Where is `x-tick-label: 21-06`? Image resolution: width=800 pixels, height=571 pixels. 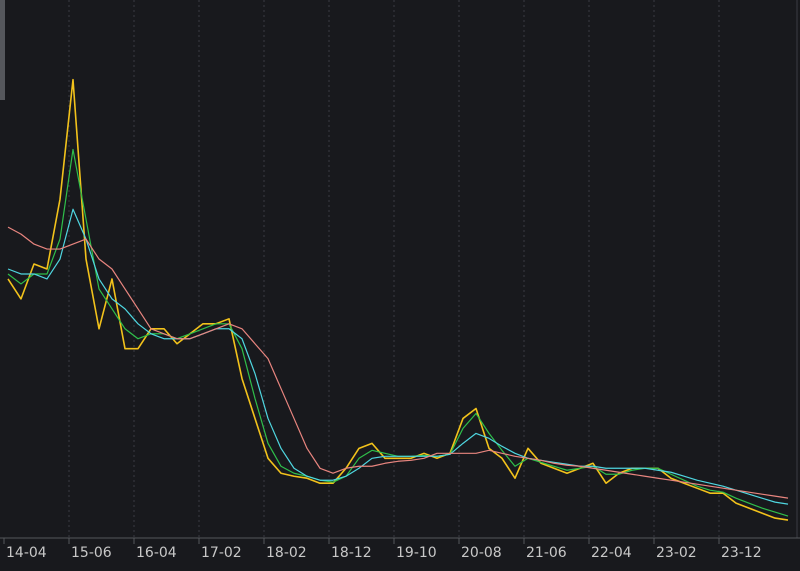 x-tick-label: 21-06 is located at coordinates (546, 553).